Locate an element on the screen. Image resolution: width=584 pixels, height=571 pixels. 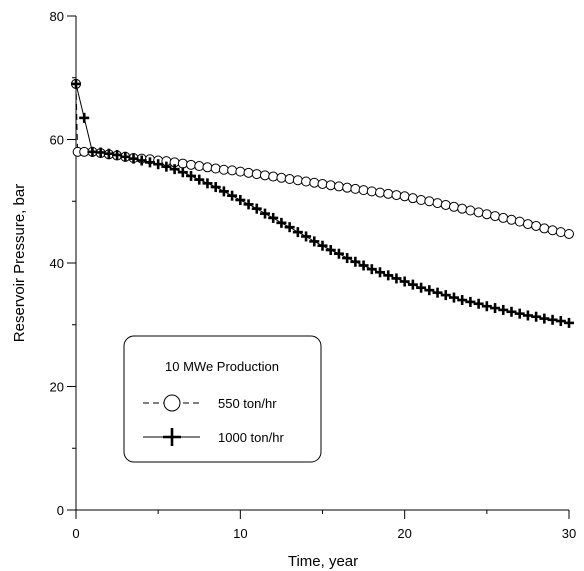
legend-title: 10 MWe Production is located at coordinates (222, 366).